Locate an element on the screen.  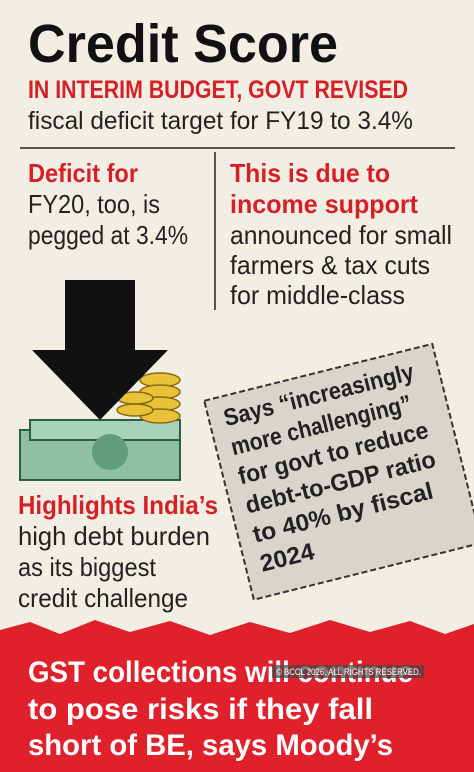
watermark: © BCCL 2026. ALL RIGHTS RESERVED. is located at coordinates (348, 672).